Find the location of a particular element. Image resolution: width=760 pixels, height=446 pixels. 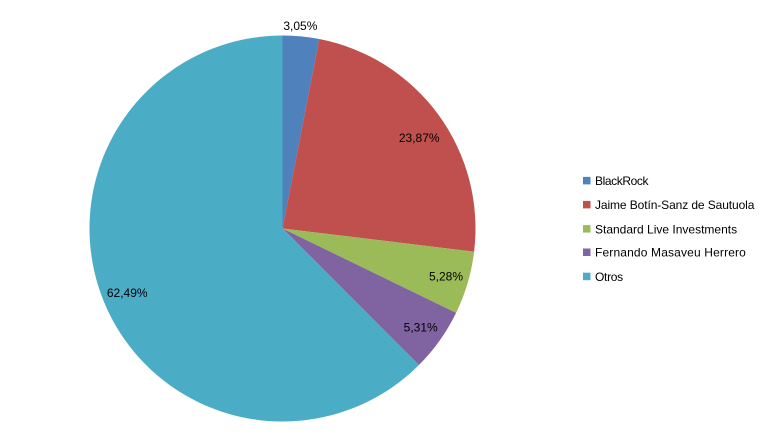

svg-text: Jaime Botín-Sanz de Sautuola is located at coordinates (675, 205).